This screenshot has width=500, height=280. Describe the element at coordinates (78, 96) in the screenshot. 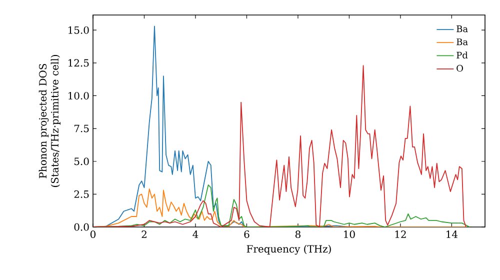

I see `y-tick-label: 10.0` at that location.